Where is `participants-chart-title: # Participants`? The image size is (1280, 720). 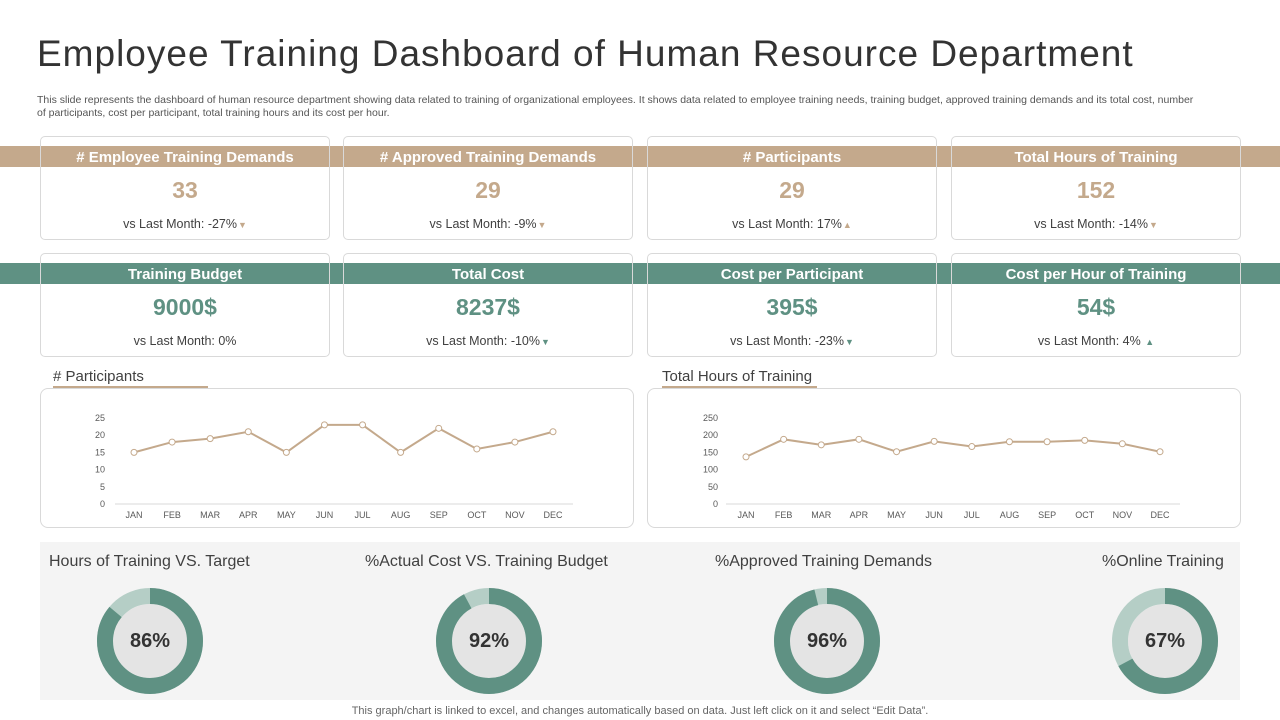 participants-chart-title: # Participants is located at coordinates (98, 376).